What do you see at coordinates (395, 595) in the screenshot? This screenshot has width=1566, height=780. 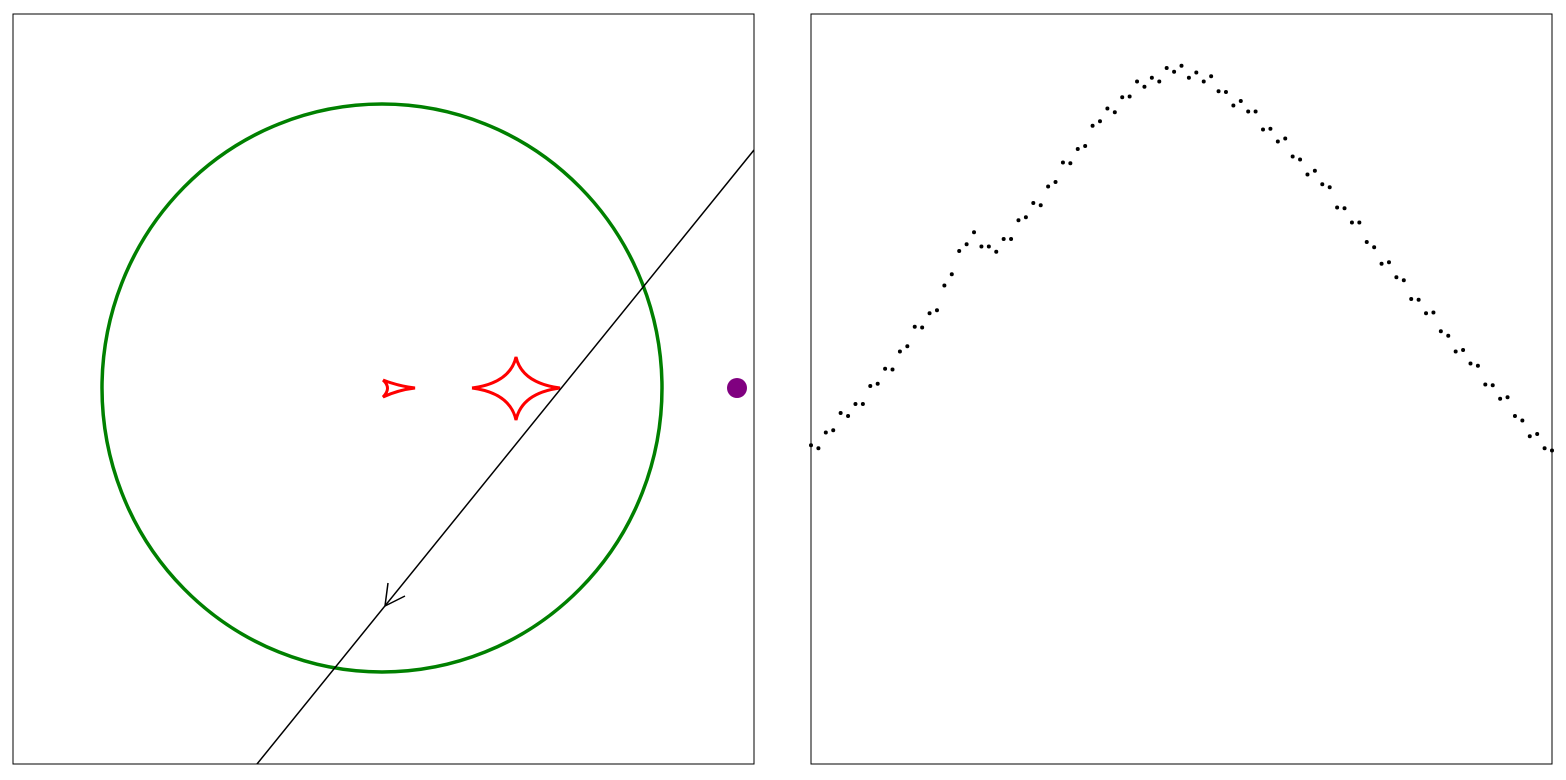 I see `trajectory-arrow` at bounding box center [395, 595].